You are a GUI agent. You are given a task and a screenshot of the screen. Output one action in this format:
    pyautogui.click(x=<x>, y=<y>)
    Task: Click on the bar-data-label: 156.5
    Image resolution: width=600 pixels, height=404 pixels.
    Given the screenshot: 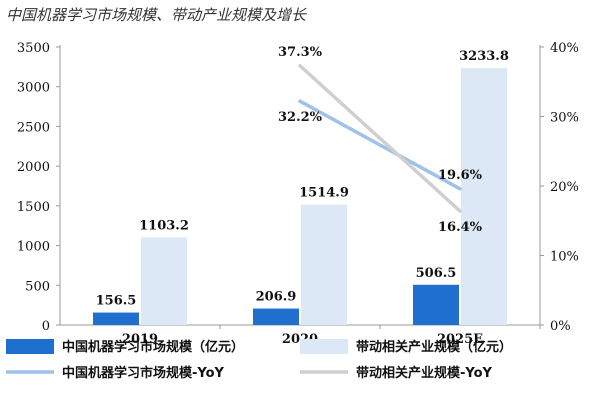 What is the action you would take?
    pyautogui.click(x=116, y=301)
    